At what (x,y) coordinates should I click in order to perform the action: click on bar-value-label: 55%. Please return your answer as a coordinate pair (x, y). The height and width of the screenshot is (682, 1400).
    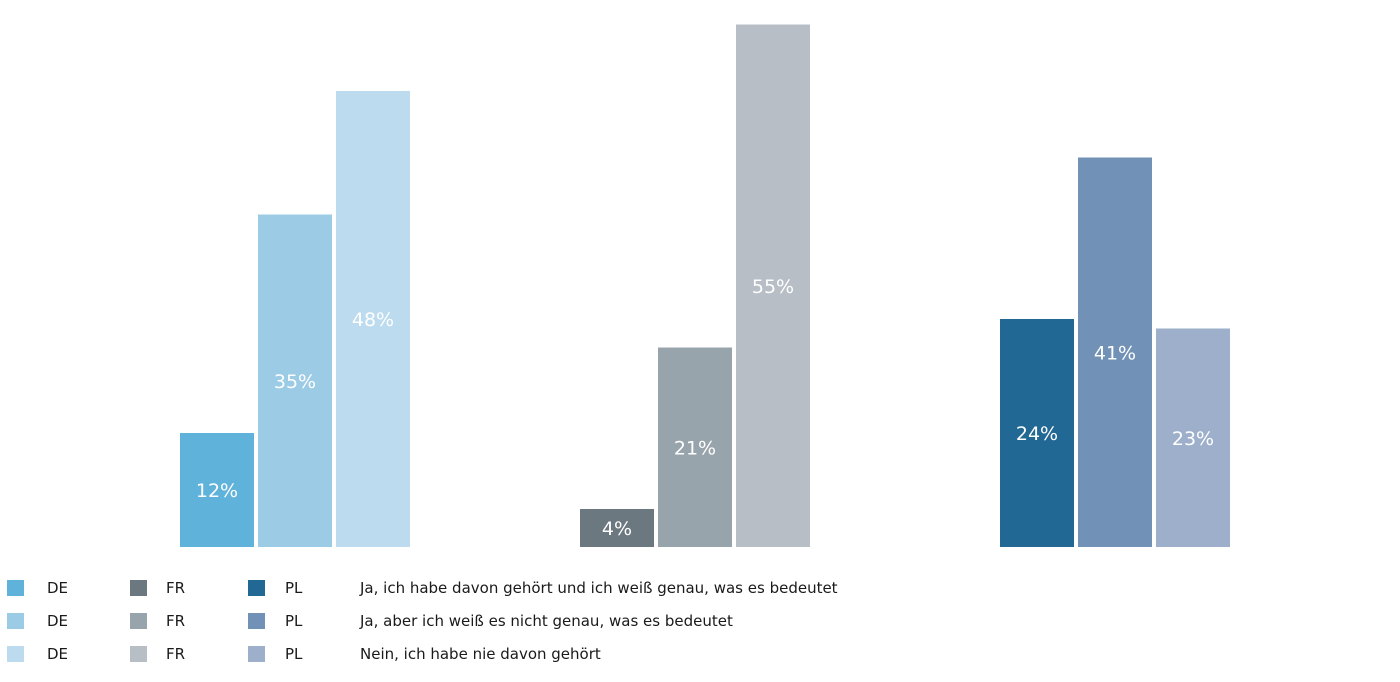
    Looking at the image, I should click on (773, 287).